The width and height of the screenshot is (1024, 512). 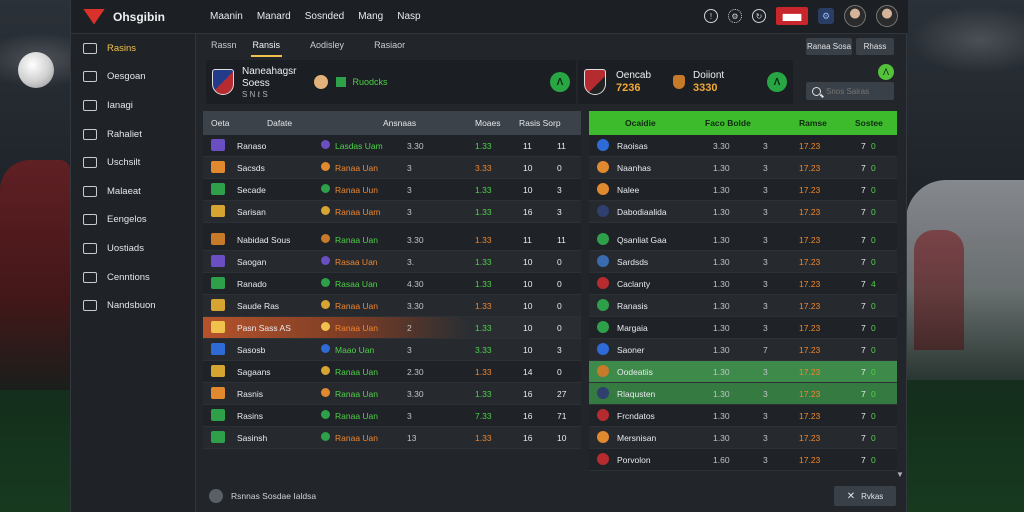 What do you see at coordinates (851, 496) in the screenshot?
I see `close-icon: ✕` at bounding box center [851, 496].